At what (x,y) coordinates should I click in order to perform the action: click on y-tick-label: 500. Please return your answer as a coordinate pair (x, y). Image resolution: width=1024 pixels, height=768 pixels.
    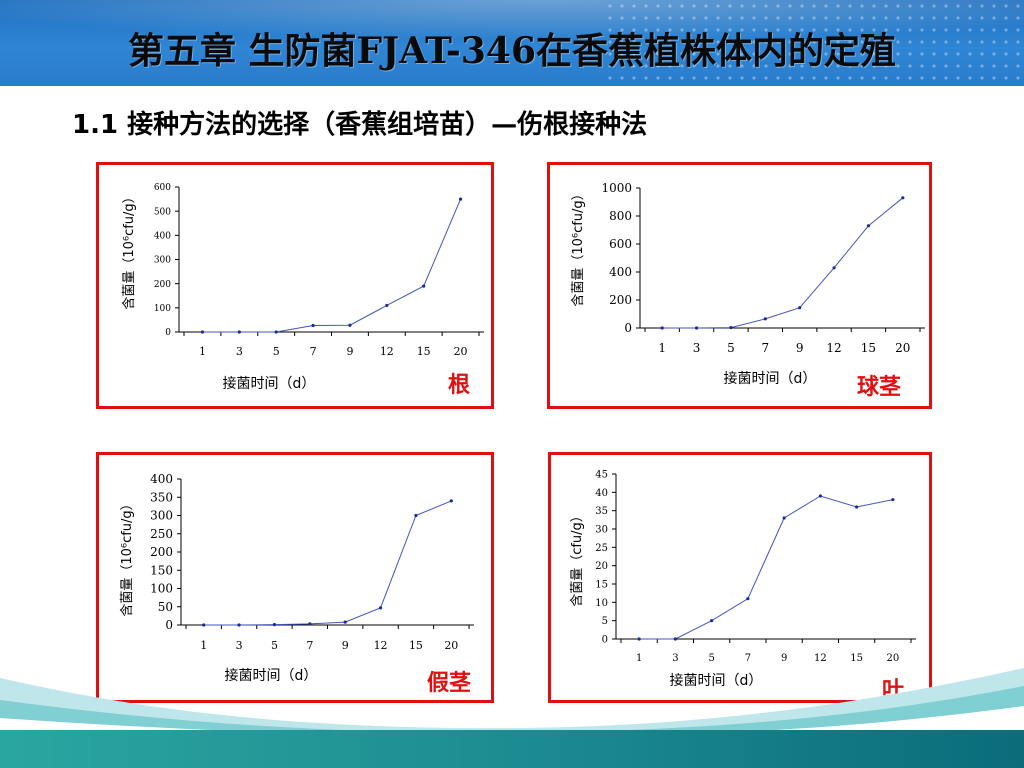
    Looking at the image, I should click on (162, 212).